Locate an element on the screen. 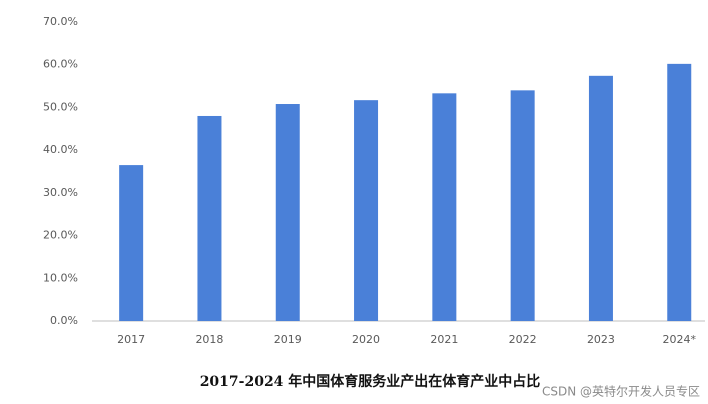 The height and width of the screenshot is (404, 708). x-tick-label: 2018 is located at coordinates (209, 339).